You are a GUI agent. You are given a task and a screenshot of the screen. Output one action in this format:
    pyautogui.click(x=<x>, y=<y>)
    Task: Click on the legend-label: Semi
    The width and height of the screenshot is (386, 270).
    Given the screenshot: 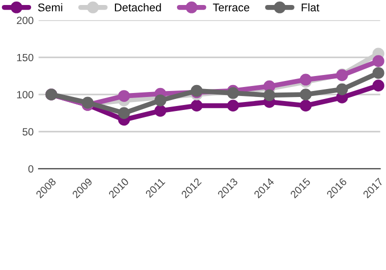 What is the action you would take?
    pyautogui.click(x=50, y=7)
    